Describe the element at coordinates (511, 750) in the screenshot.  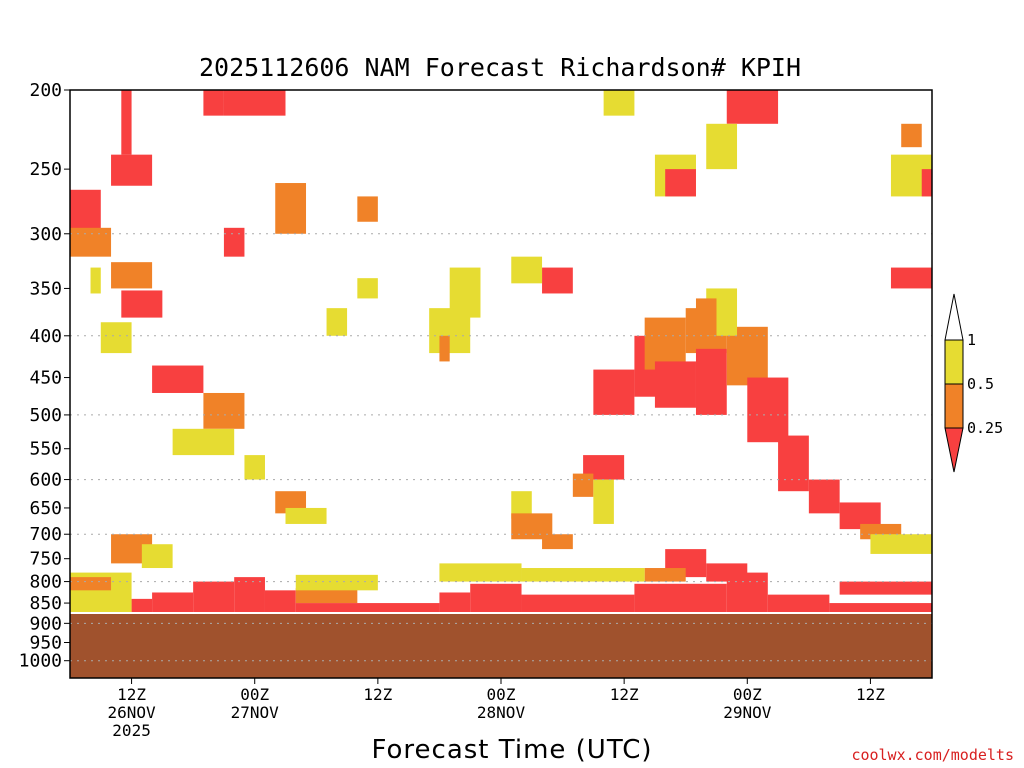
I see `x-axis-title: Forecast Time (UTC)` at that location.